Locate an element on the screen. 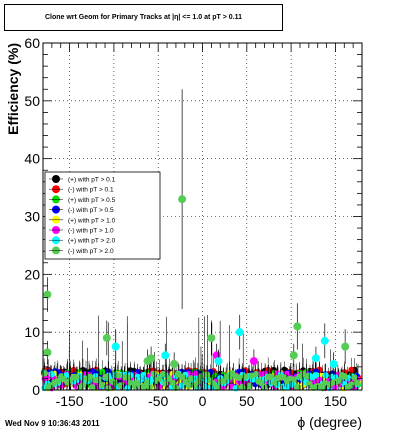  legend-box is located at coordinates (102, 215).